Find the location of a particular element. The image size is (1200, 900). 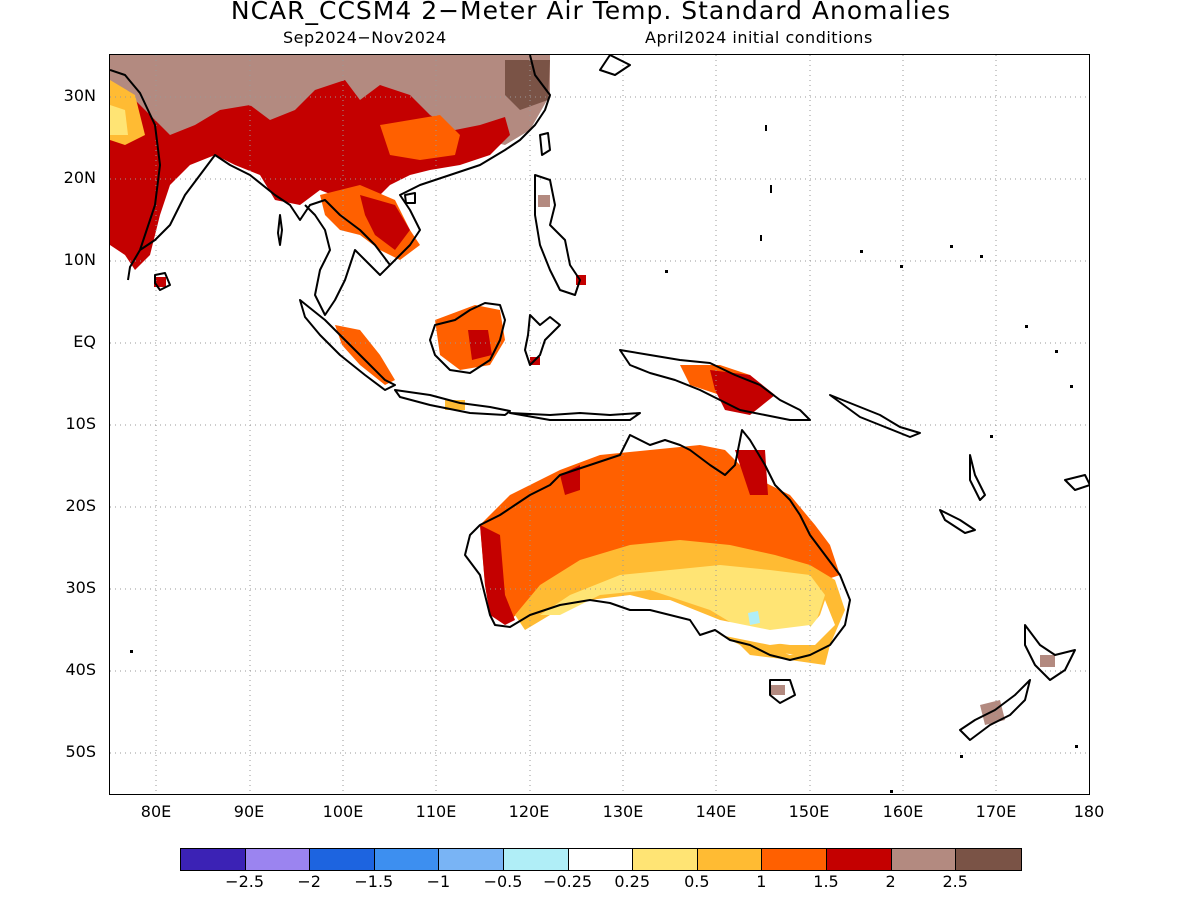

coast-new-zealand-north is located at coordinates (1050, 652).